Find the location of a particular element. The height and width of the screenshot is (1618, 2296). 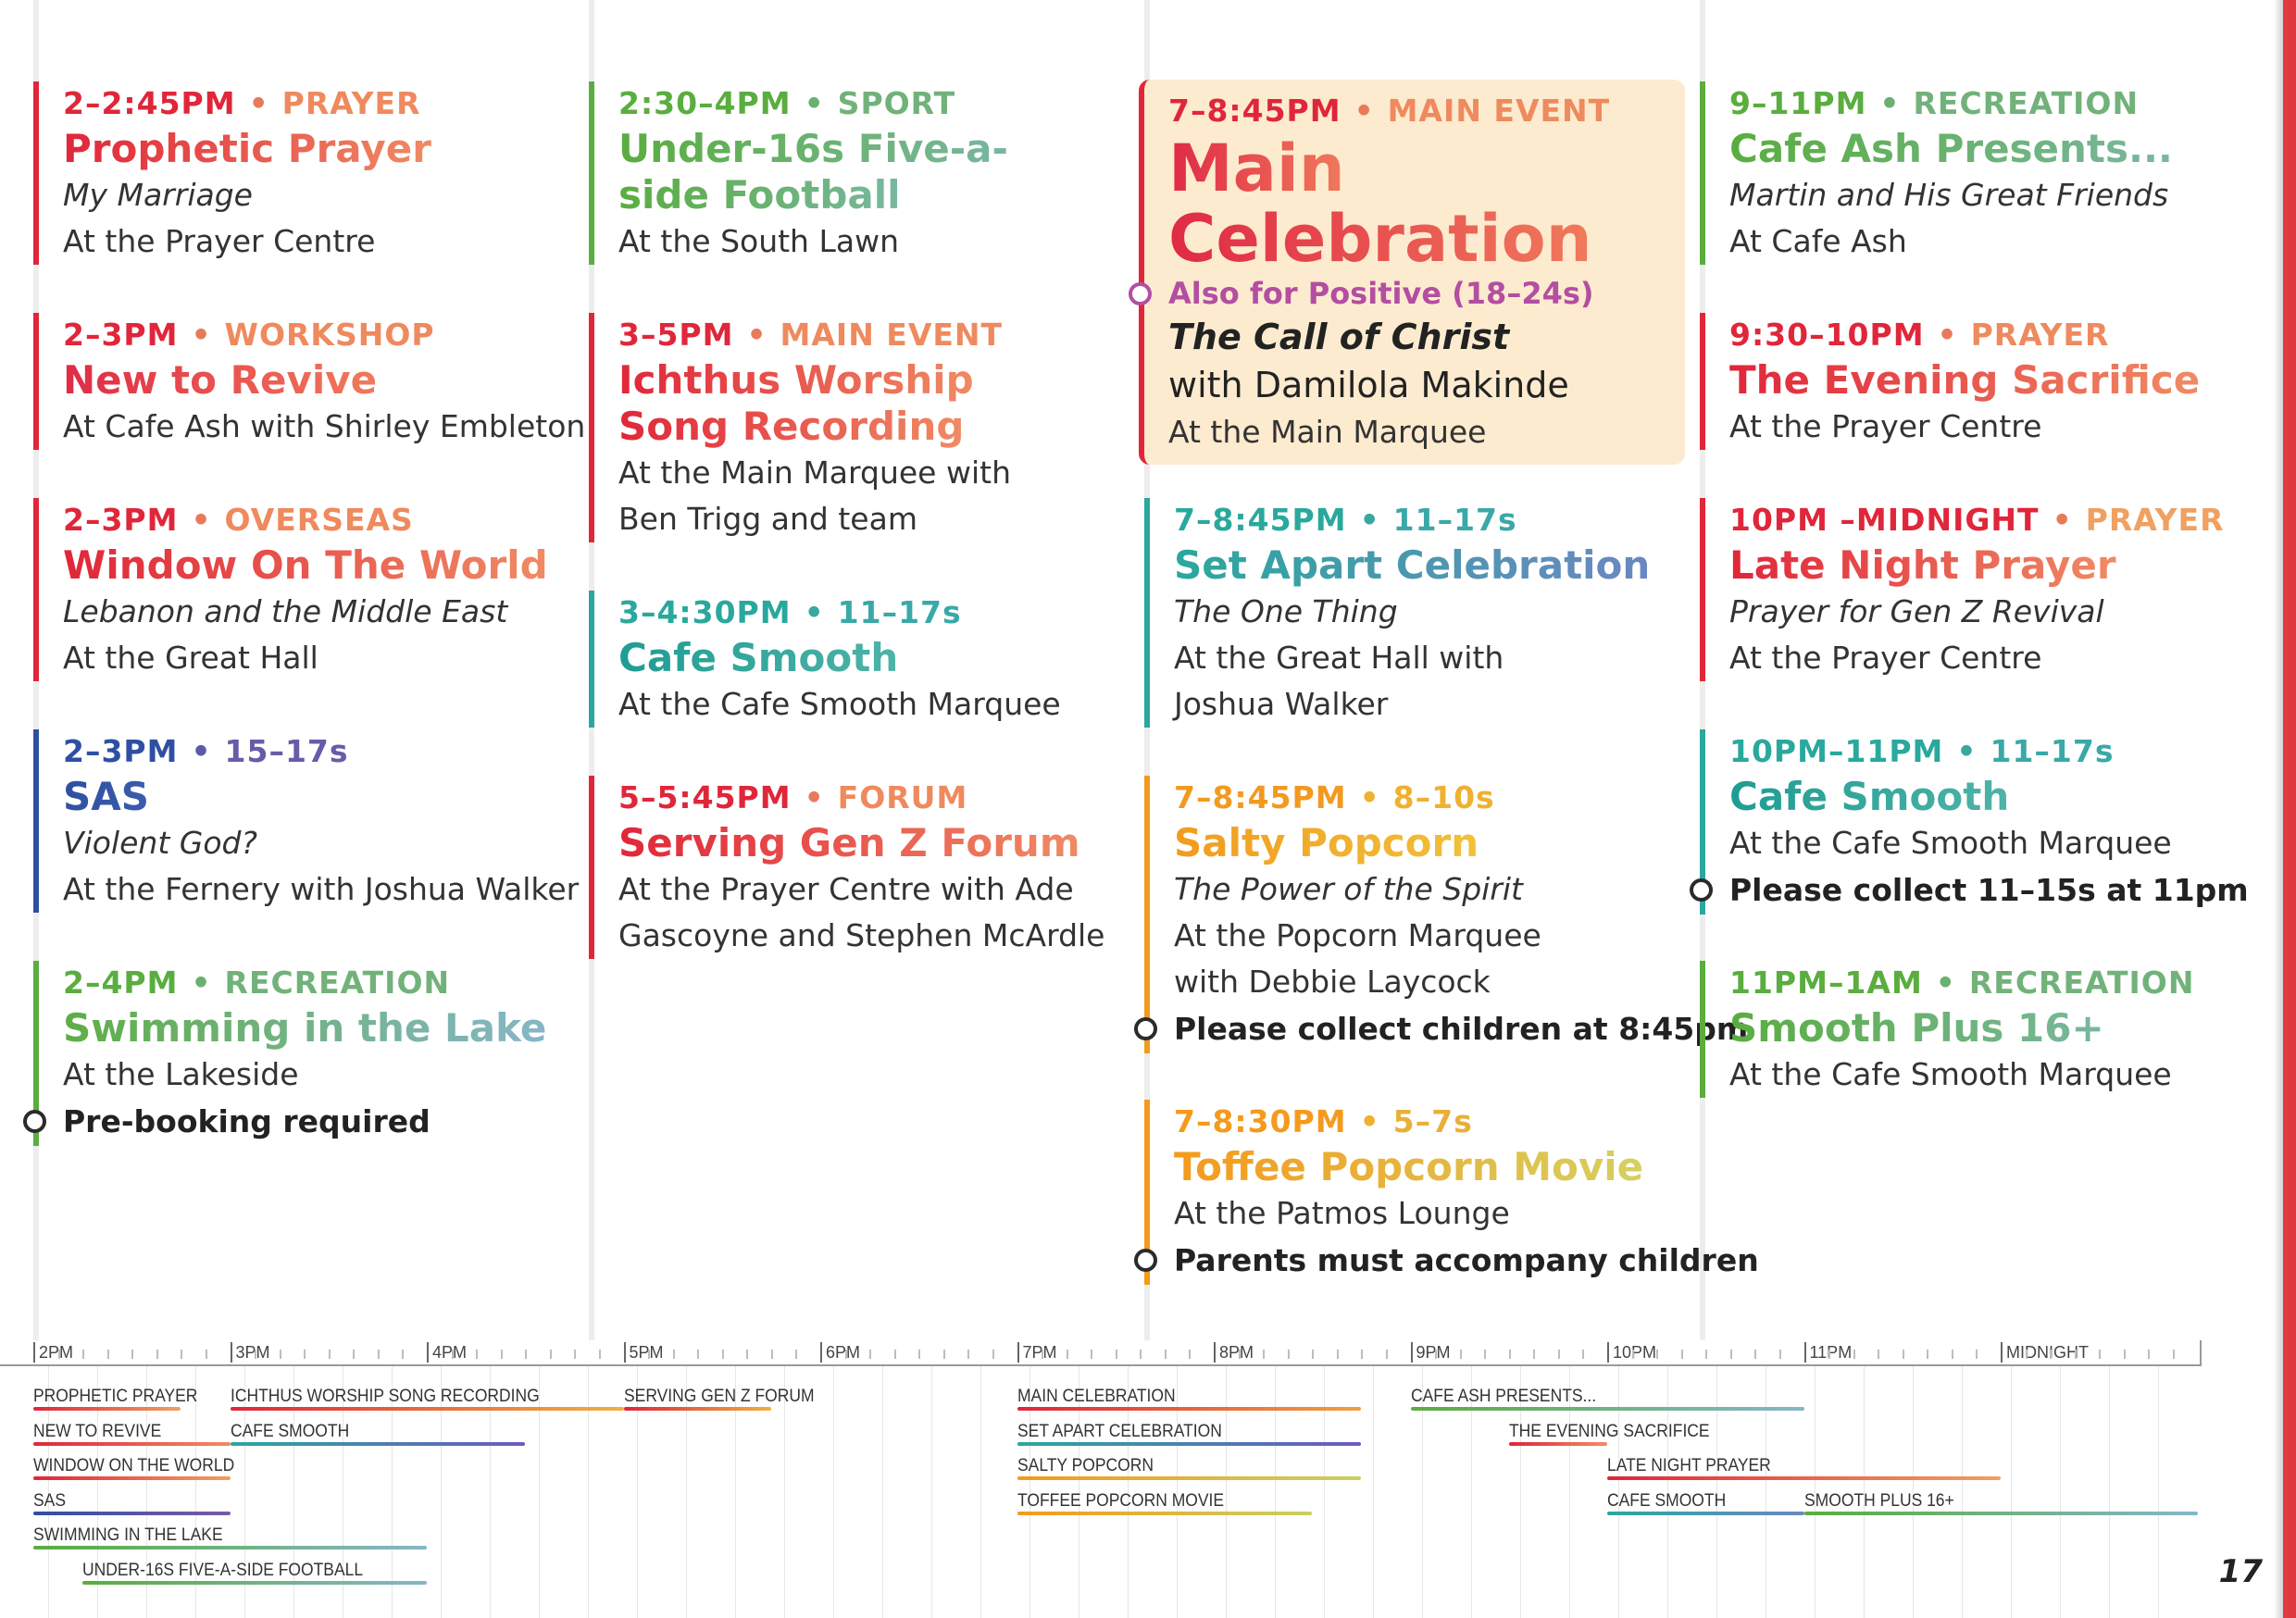

event-location-line2: Gascoyne and Stephen McArdle is located at coordinates (861, 935).